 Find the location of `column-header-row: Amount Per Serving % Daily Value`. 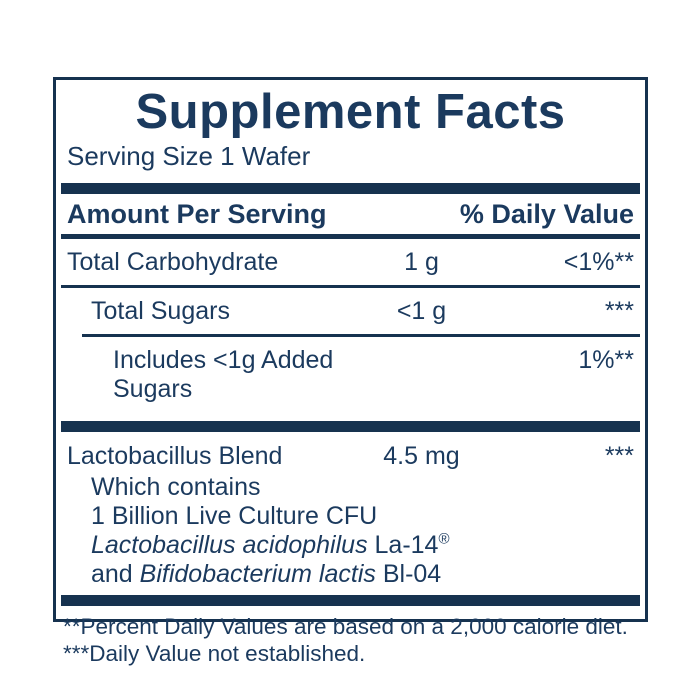

column-header-row: Amount Per Serving % Daily Value is located at coordinates (350, 214).